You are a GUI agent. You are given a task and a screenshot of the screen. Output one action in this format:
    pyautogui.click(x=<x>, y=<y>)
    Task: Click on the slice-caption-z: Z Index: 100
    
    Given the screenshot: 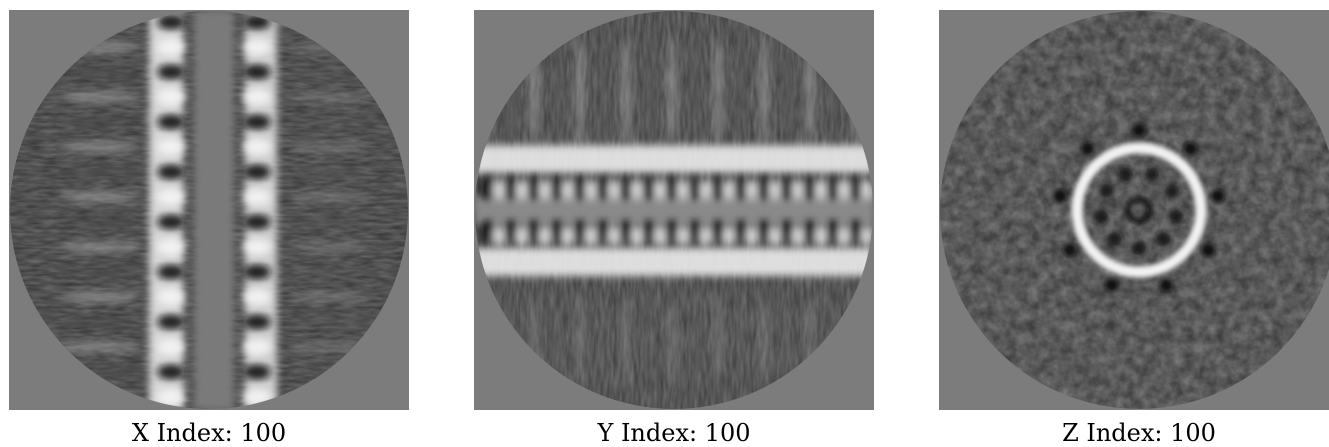 What is the action you would take?
    pyautogui.click(x=1139, y=433)
    